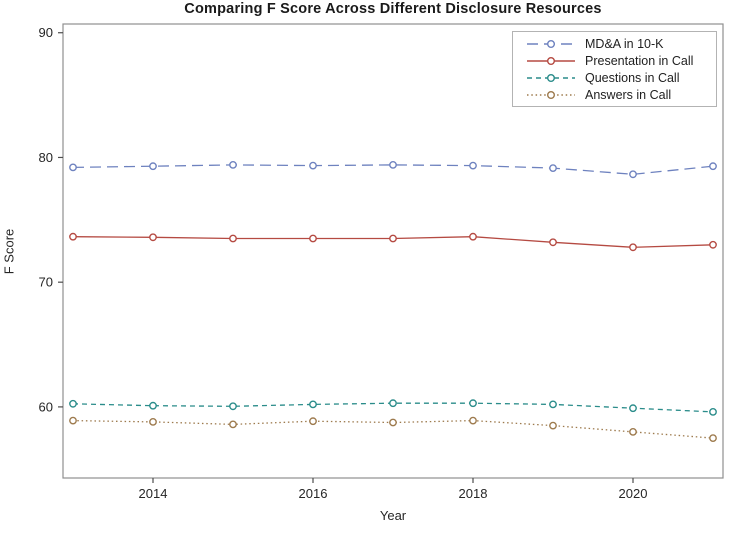  I want to click on x-tick-label: 2014, so click(153, 493).